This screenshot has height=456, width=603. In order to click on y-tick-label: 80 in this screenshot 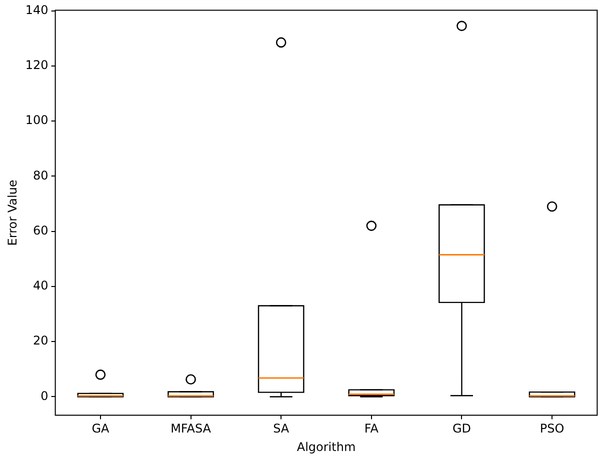, I will do `click(40, 175)`.